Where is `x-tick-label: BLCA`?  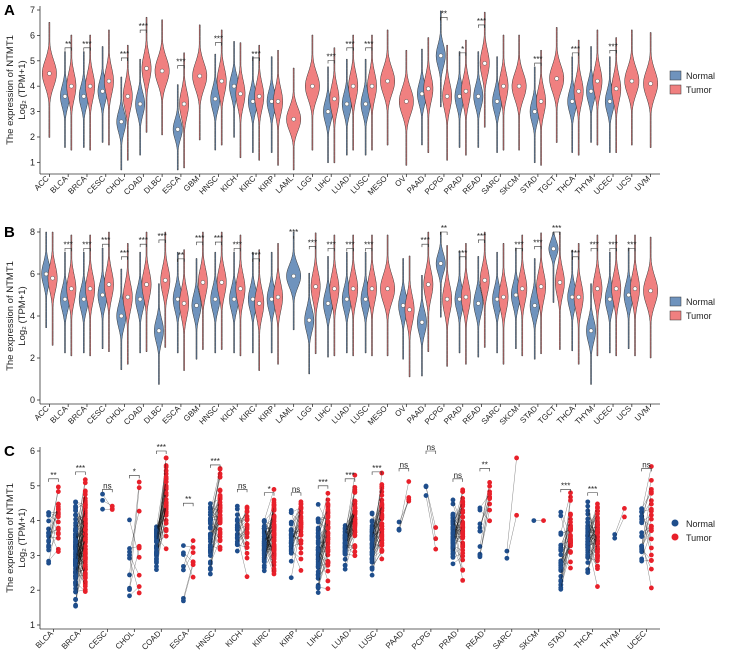 x-tick-label: BLCA is located at coordinates (59, 415).